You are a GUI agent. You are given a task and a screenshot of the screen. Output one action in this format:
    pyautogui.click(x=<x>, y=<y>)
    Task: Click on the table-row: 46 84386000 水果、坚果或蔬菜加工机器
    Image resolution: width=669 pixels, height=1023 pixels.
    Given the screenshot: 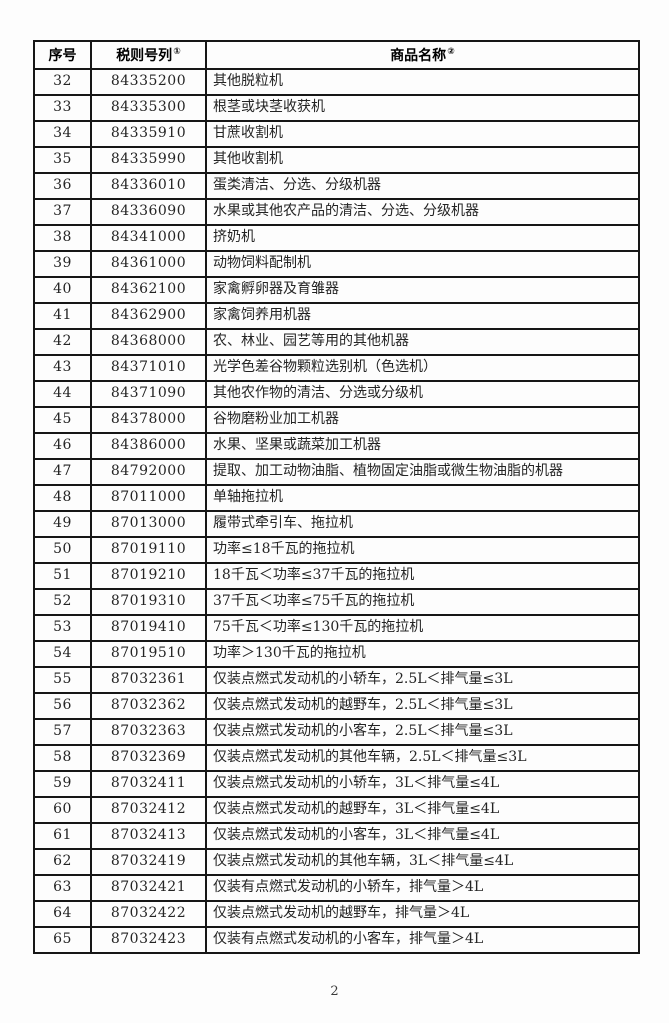 What is the action you would take?
    pyautogui.click(x=336, y=446)
    